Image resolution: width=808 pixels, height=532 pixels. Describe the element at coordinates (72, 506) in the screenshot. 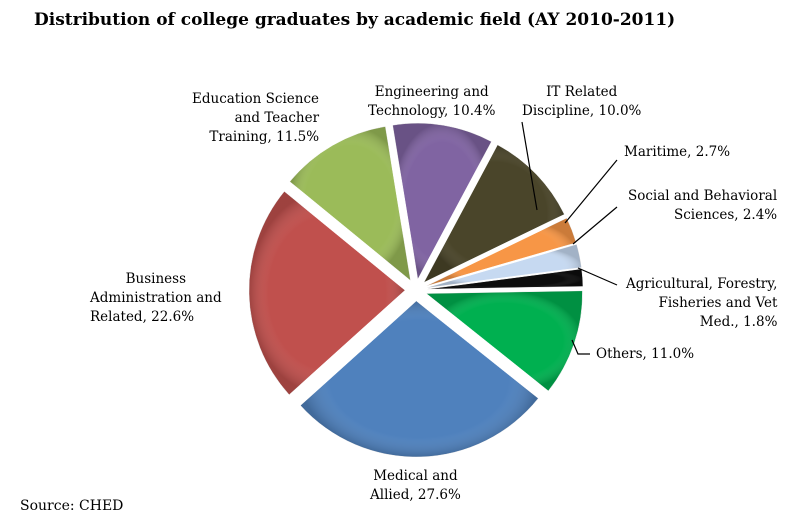

I see `source-note: Source: CHED` at that location.